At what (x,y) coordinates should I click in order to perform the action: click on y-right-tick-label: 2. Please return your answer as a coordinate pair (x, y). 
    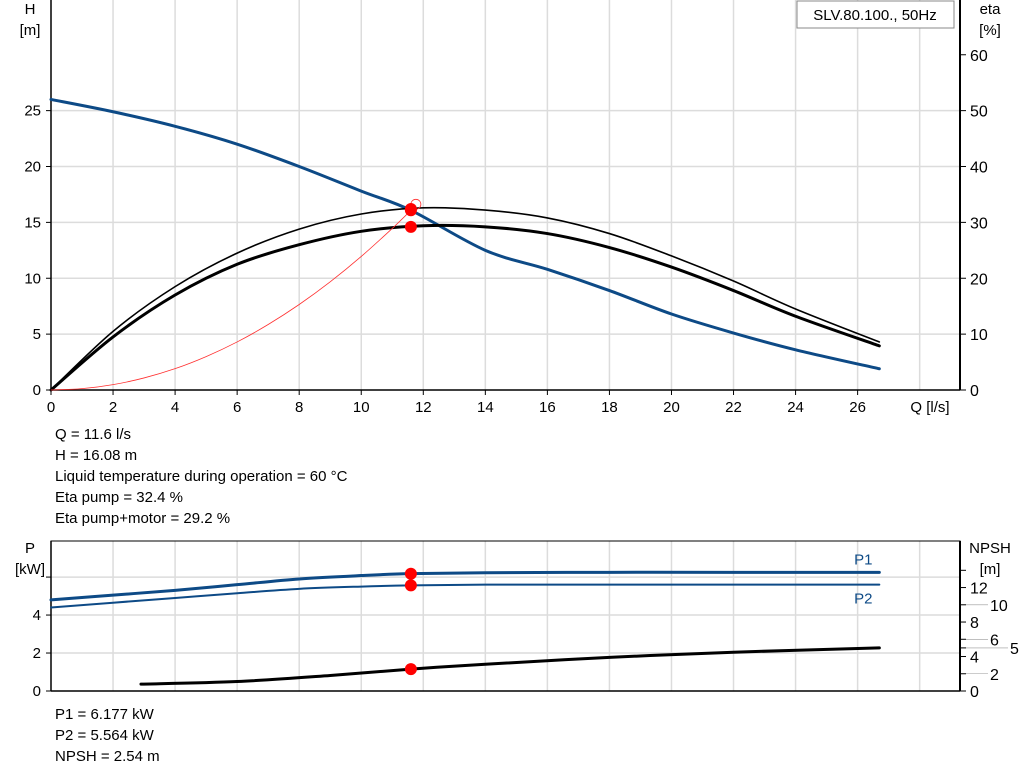
    Looking at the image, I should click on (994, 675).